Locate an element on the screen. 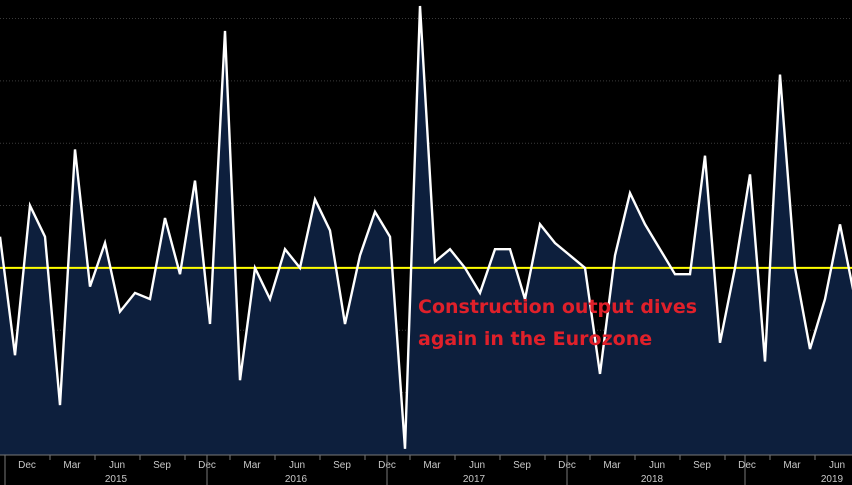 The height and width of the screenshot is (485, 852). annotation-line-1: Construction output dives is located at coordinates (558, 307).